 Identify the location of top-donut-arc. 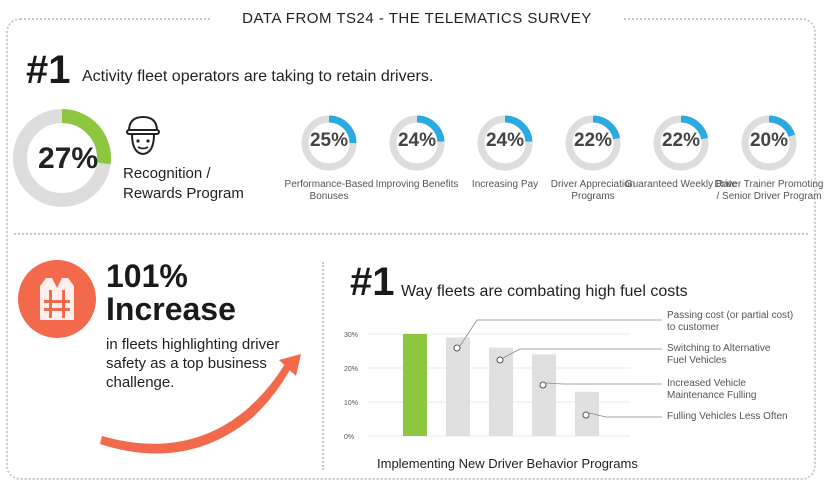
(62, 158).